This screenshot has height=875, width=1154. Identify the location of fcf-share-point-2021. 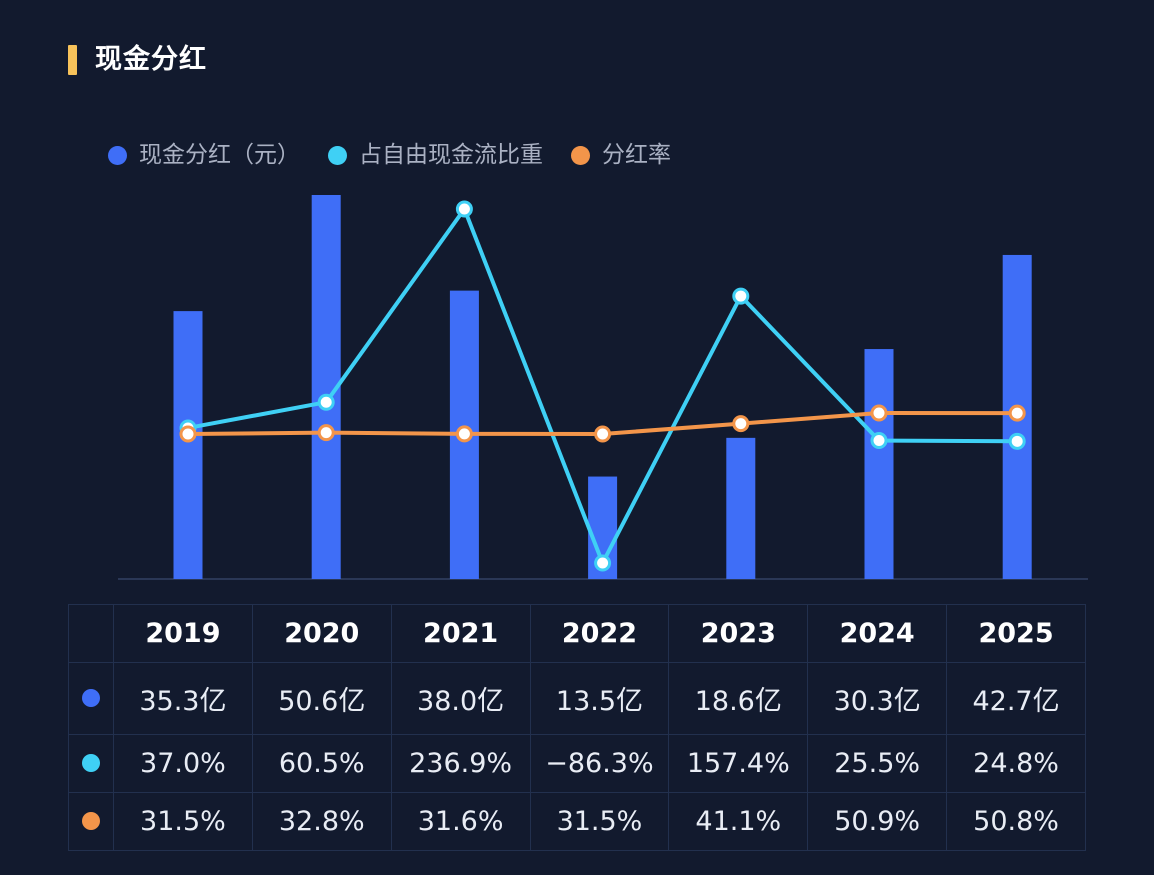
(464, 209).